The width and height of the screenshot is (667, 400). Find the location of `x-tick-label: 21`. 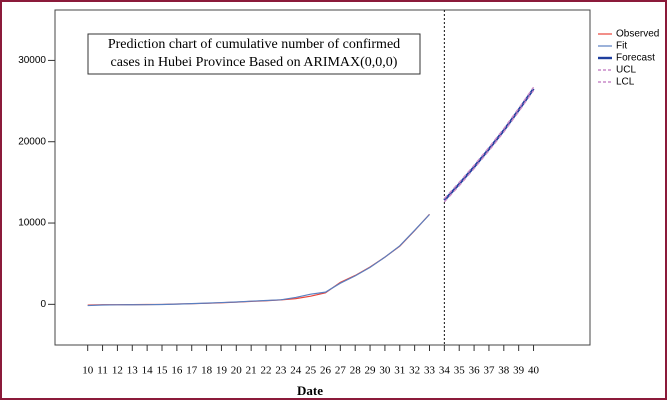

x-tick-label: 21 is located at coordinates (251, 371).